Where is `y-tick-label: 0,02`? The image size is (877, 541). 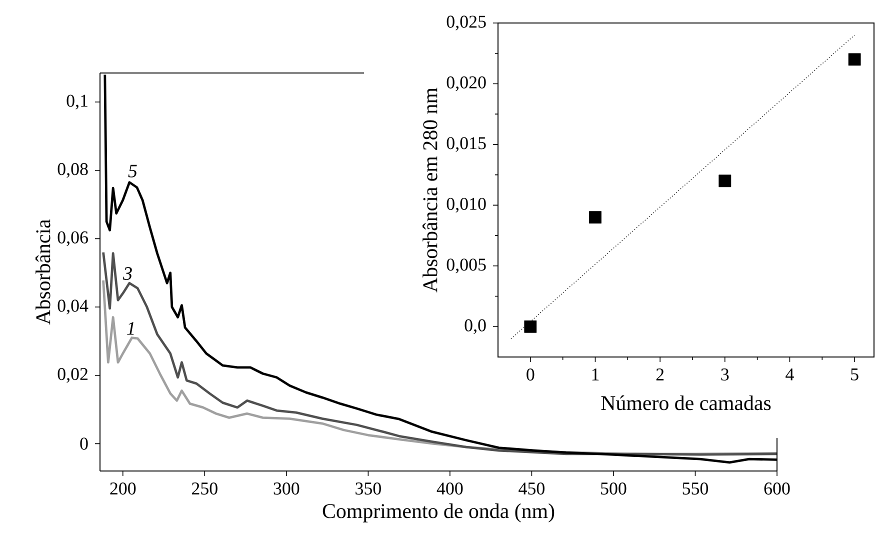
y-tick-label: 0,02 is located at coordinates (73, 375).